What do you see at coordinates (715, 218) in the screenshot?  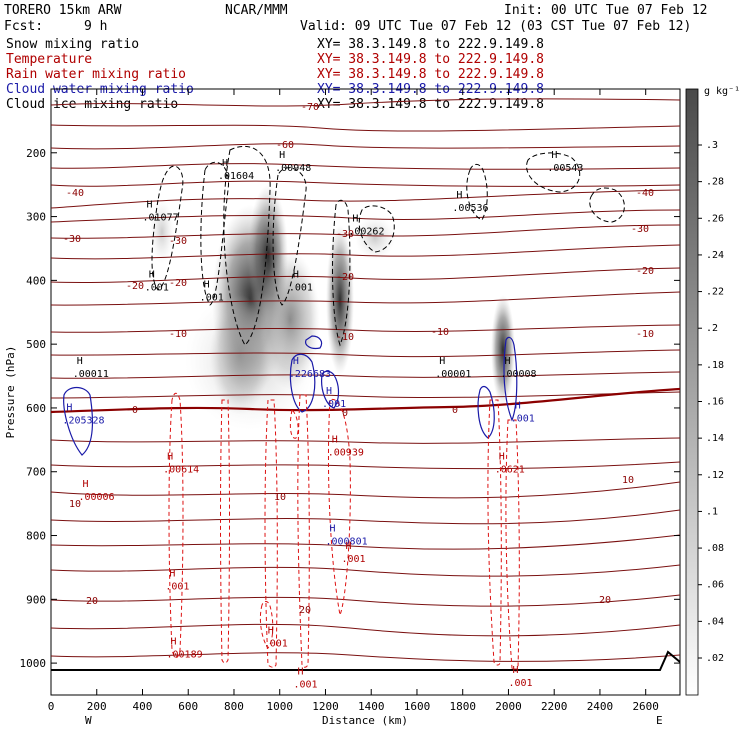 I see `colorbar-tick-label: .26` at bounding box center [715, 218].